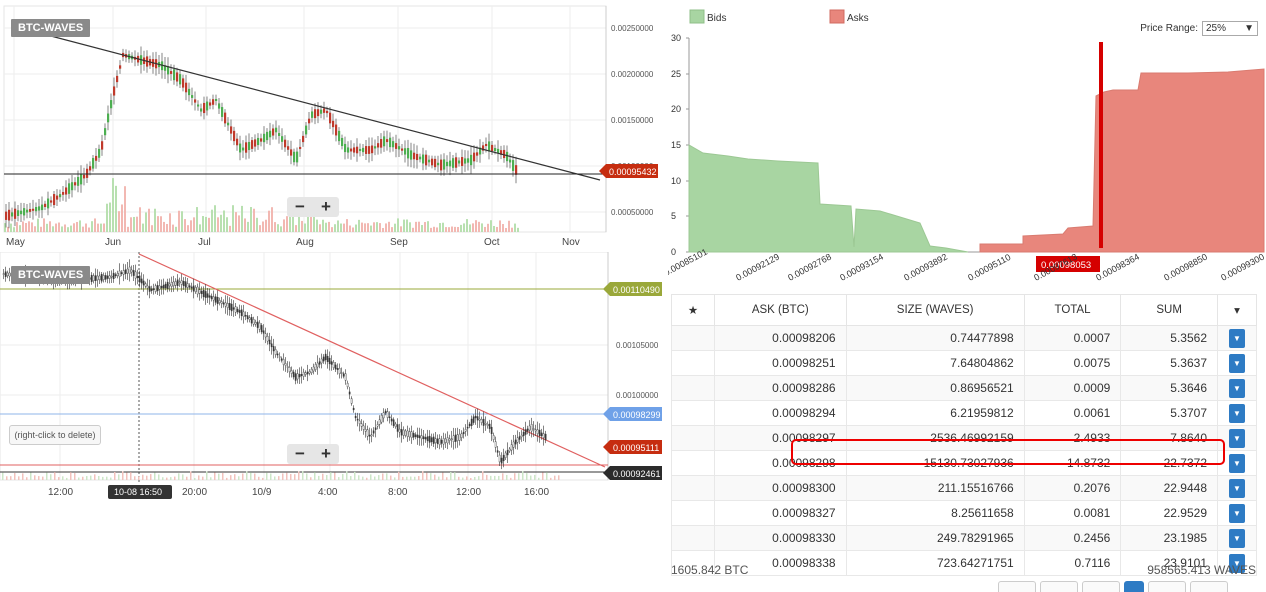 The image size is (1266, 592). What do you see at coordinates (964, 413) in the screenshot?
I see `table-row: 0.00098294 6.21959812 0.0061 5.3707 ▼` at bounding box center [964, 413].